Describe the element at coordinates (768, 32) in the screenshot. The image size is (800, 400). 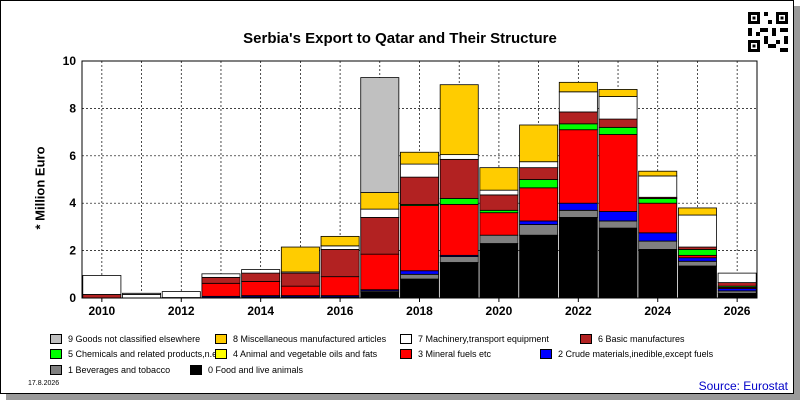
I see `qr-code-icon` at that location.